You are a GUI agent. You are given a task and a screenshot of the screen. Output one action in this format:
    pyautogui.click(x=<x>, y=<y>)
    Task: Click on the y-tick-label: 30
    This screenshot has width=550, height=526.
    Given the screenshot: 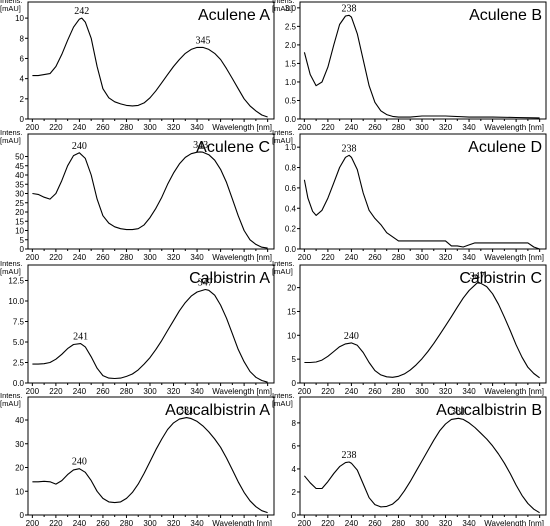 What is the action you would take?
    pyautogui.click(x=19, y=444)
    